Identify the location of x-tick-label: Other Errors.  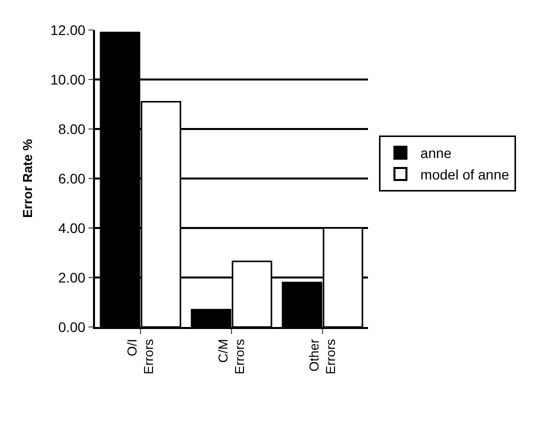
(322, 356).